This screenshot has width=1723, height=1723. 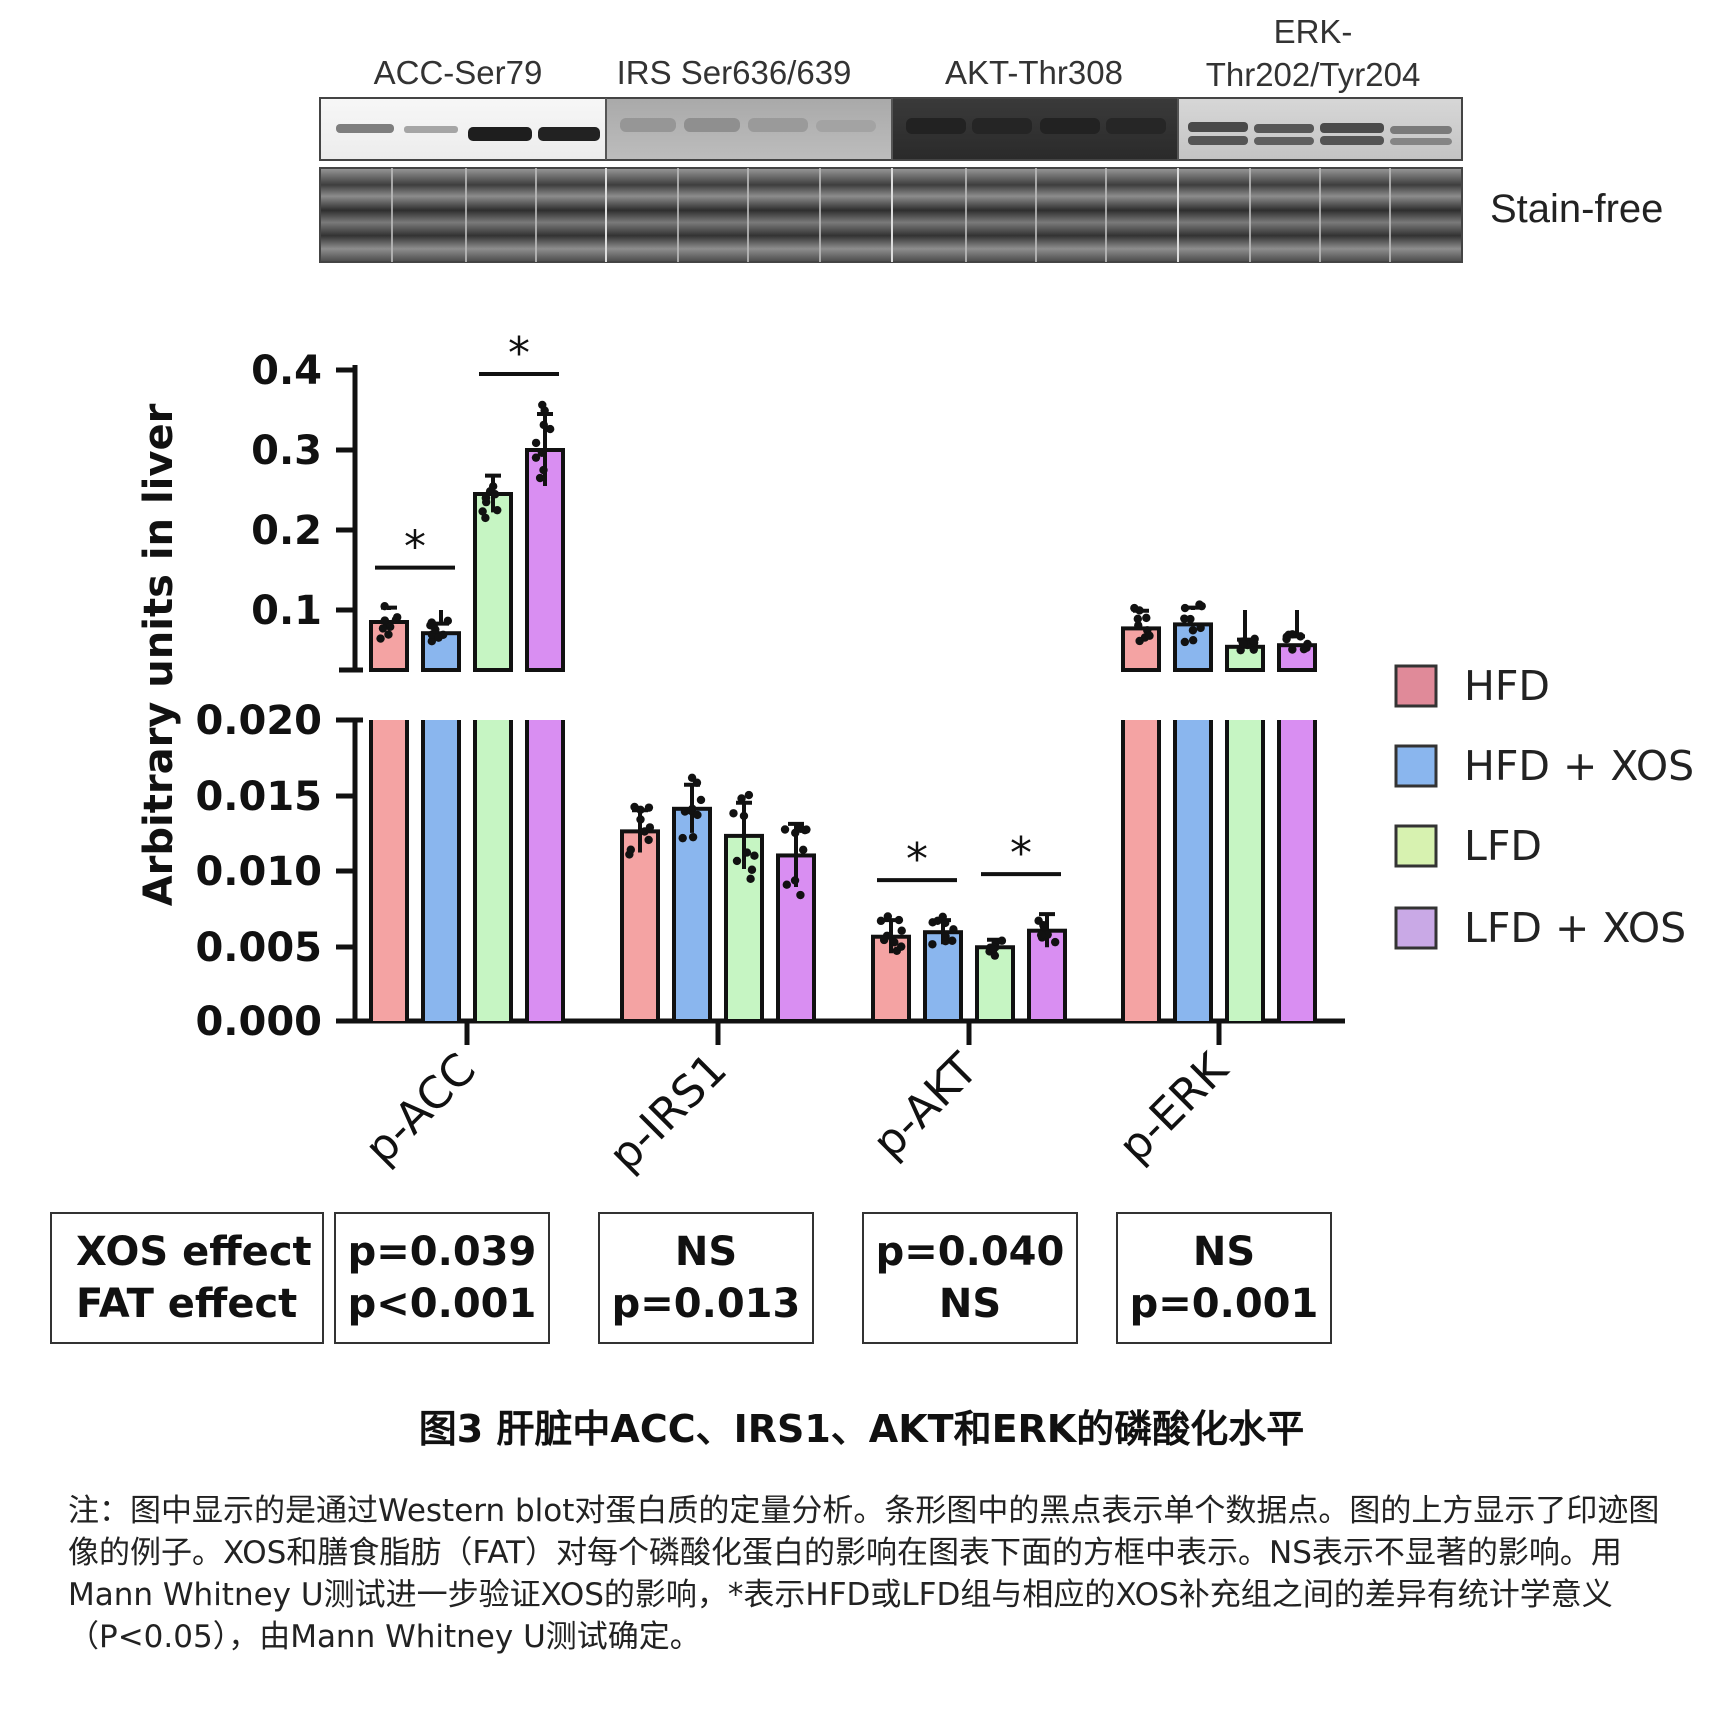 I want to click on bar-lower-p-acc-hfd, so click(x=389, y=870).